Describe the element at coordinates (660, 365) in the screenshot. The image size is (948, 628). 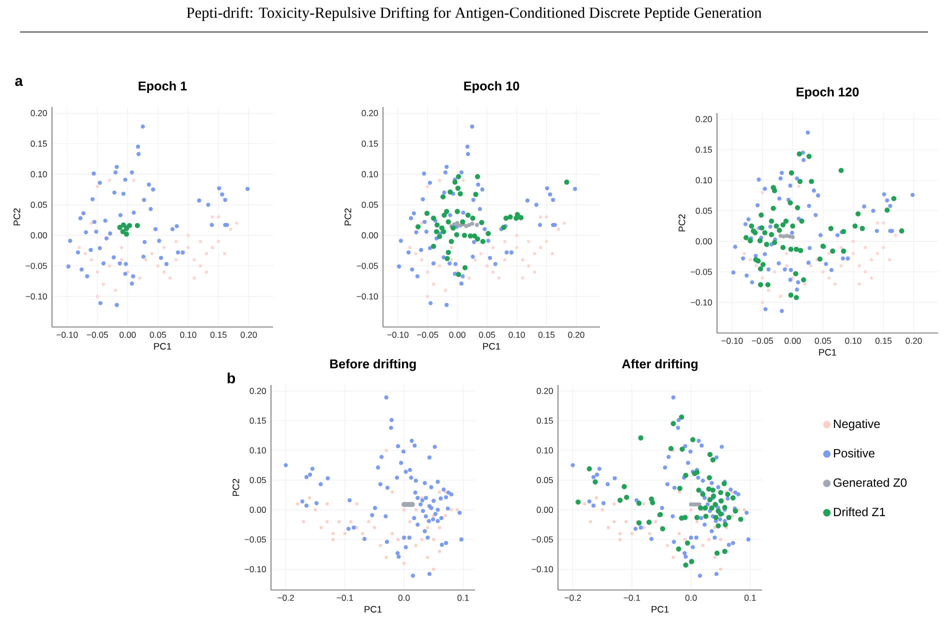
I see `chart-title: After drifting` at that location.